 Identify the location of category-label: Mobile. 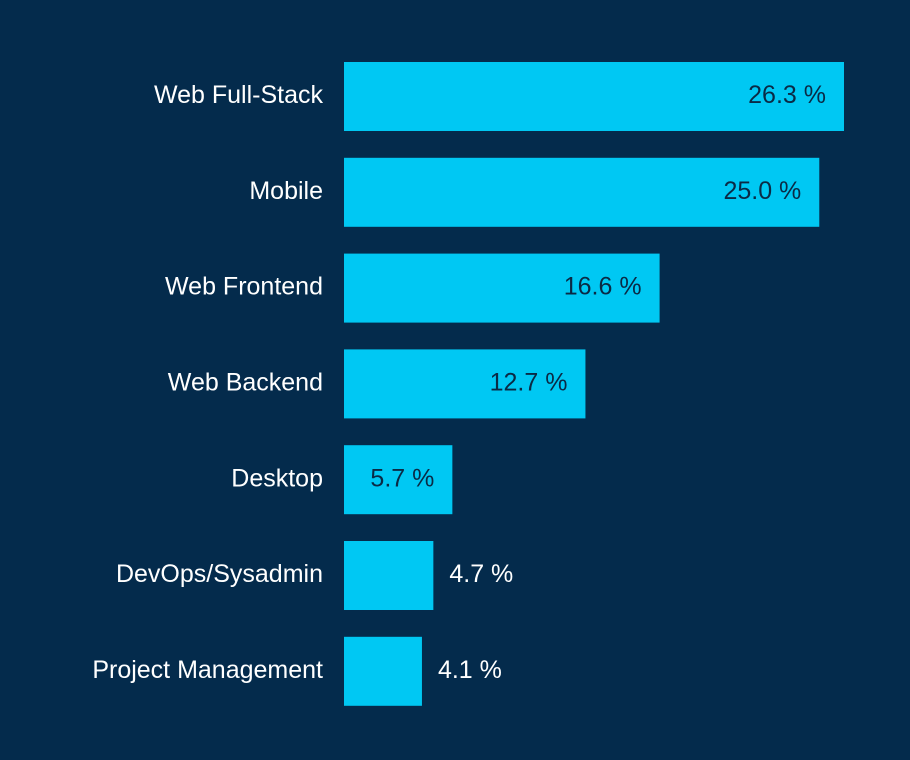
(286, 191).